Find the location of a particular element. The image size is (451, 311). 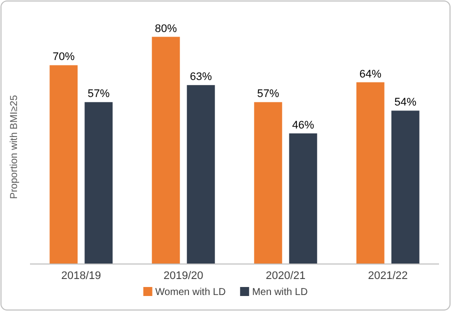

data-label: 70% is located at coordinates (63, 57).